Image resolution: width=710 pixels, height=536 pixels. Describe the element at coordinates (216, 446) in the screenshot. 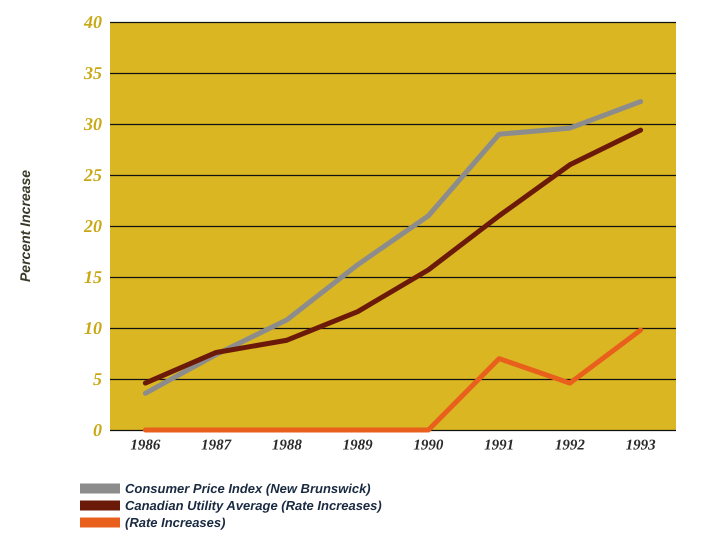

I see `x-tick-label: 1987` at that location.